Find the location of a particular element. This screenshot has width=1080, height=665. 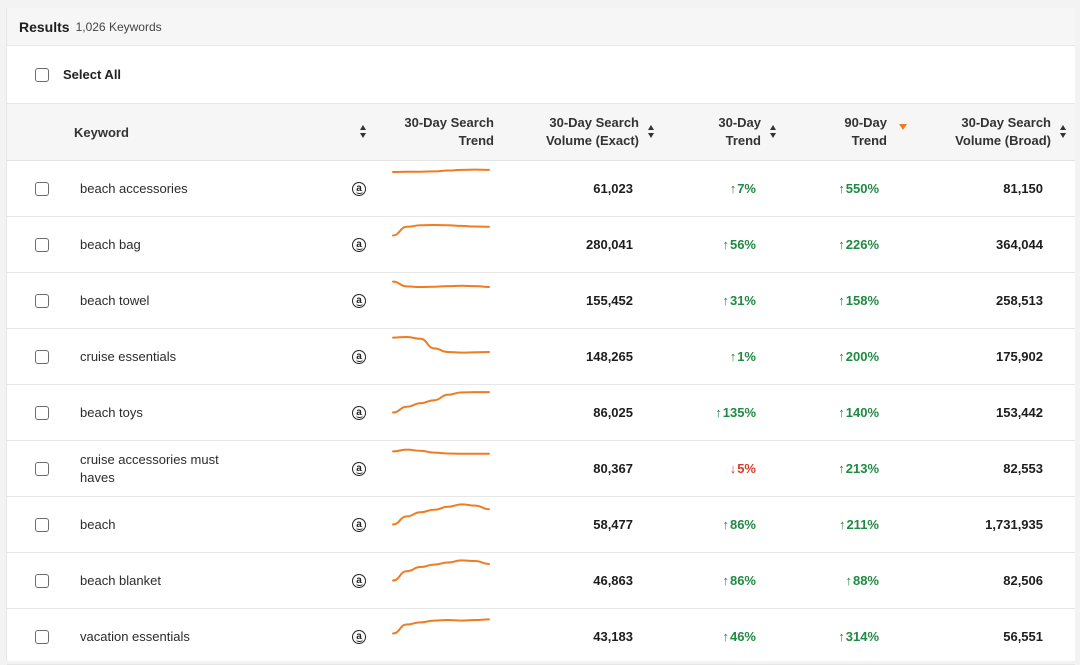

volume-exact-value: 280,041 is located at coordinates (609, 244).